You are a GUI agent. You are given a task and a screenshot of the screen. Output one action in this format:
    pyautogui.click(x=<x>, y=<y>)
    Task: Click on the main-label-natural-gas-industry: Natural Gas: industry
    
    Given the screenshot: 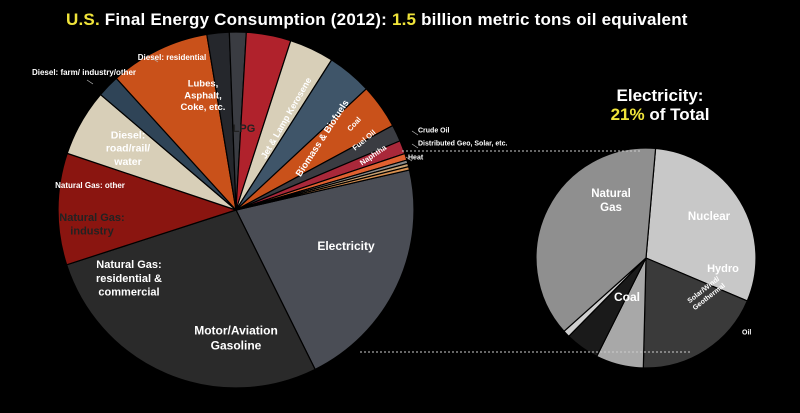 What is the action you would take?
    pyautogui.click(x=91, y=225)
    